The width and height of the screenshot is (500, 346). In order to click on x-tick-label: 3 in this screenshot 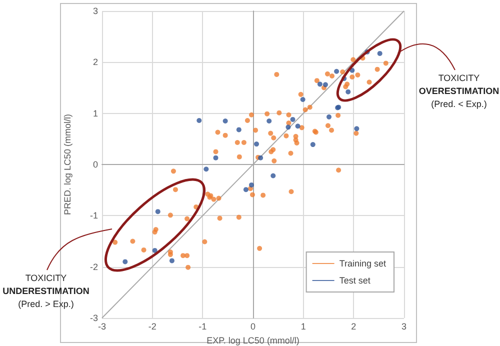, I will do `click(404, 327)`.